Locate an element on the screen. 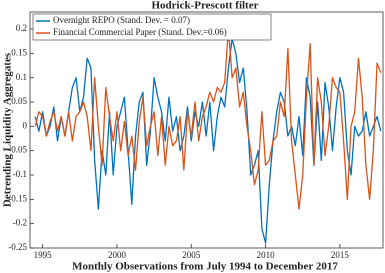 The height and width of the screenshot is (273, 385). y-tick-label: -0.05 is located at coordinates (17, 150).